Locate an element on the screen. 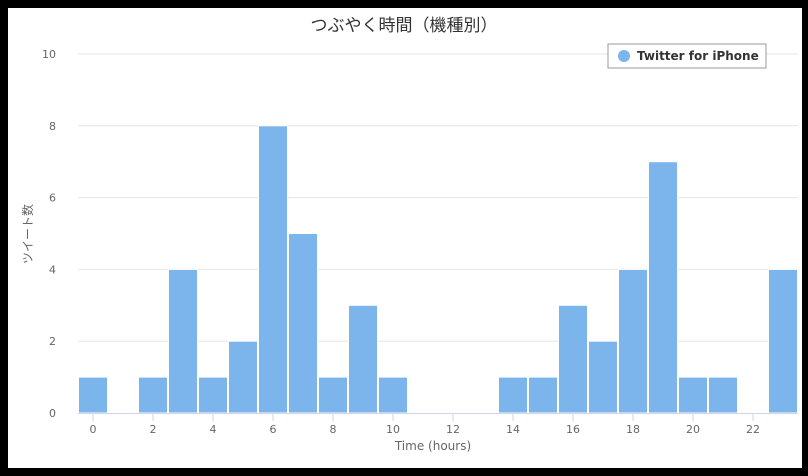 The height and width of the screenshot is (476, 808). x-axis: 0 2 4 6 8 10 12 14 16 18 20 22 is located at coordinates (438, 424).